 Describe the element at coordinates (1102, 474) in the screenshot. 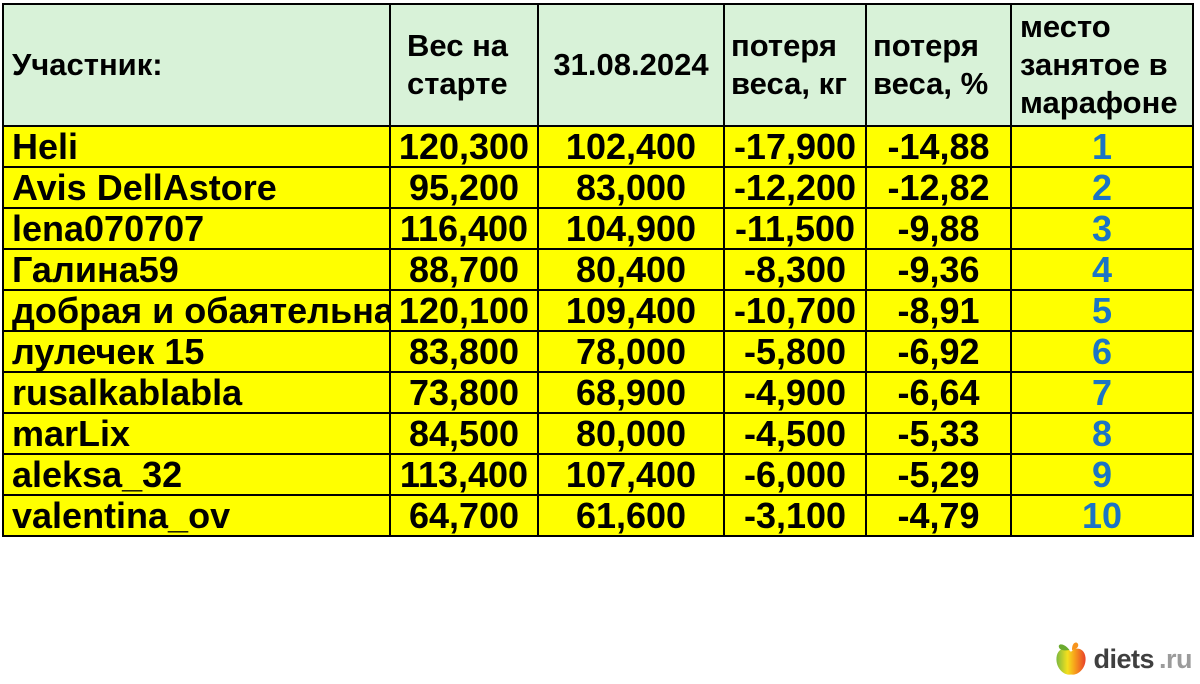

I see `place-cell: 9` at that location.